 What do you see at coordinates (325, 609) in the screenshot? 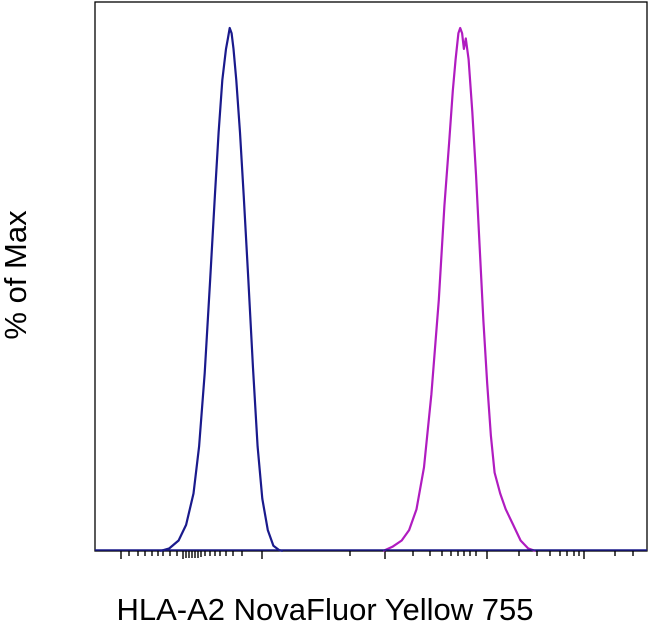
I see `x-axis-label: HLA-A2 NovaFluor Yellow 755` at bounding box center [325, 609].